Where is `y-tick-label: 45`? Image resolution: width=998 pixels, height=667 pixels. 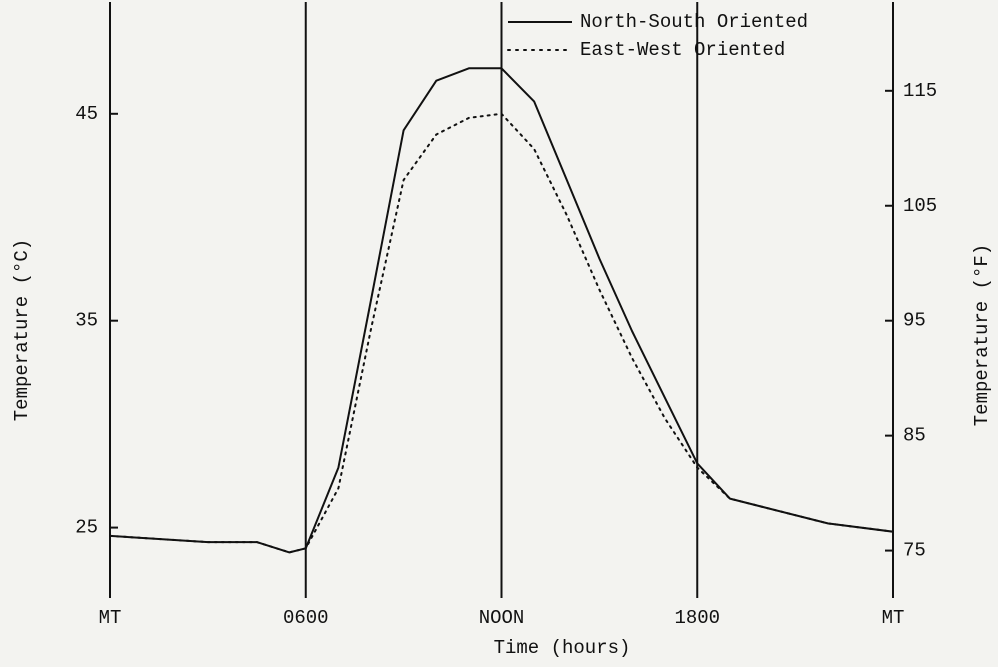 y-tick-label: 45 is located at coordinates (86, 114).